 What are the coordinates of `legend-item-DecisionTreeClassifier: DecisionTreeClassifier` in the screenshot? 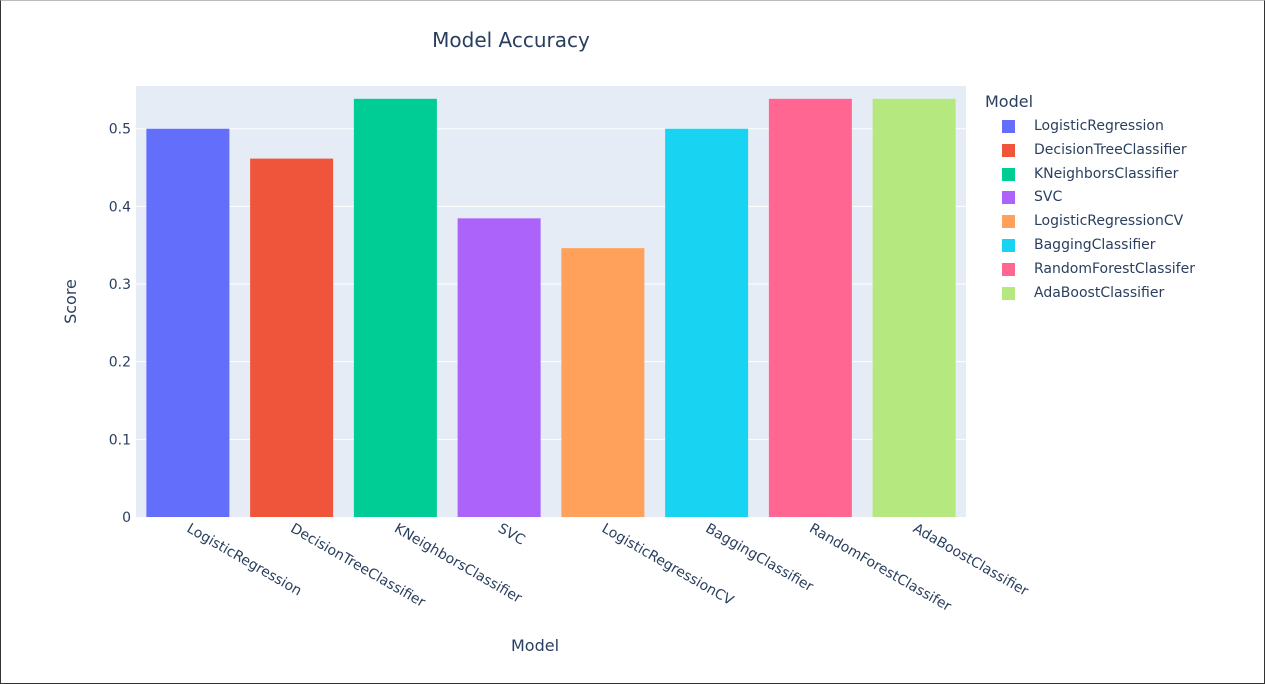 It's located at (1090, 151).